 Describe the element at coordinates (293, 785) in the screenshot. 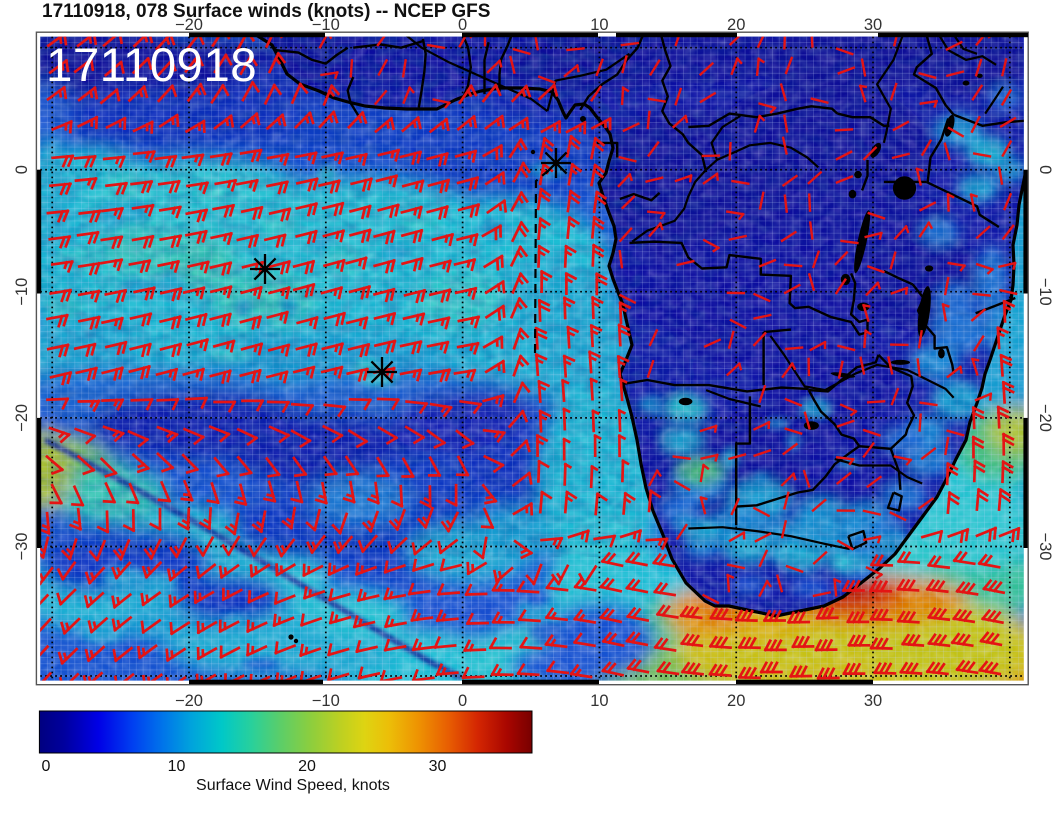

I see `svg-text: Surface Wind Speed, knots` at that location.